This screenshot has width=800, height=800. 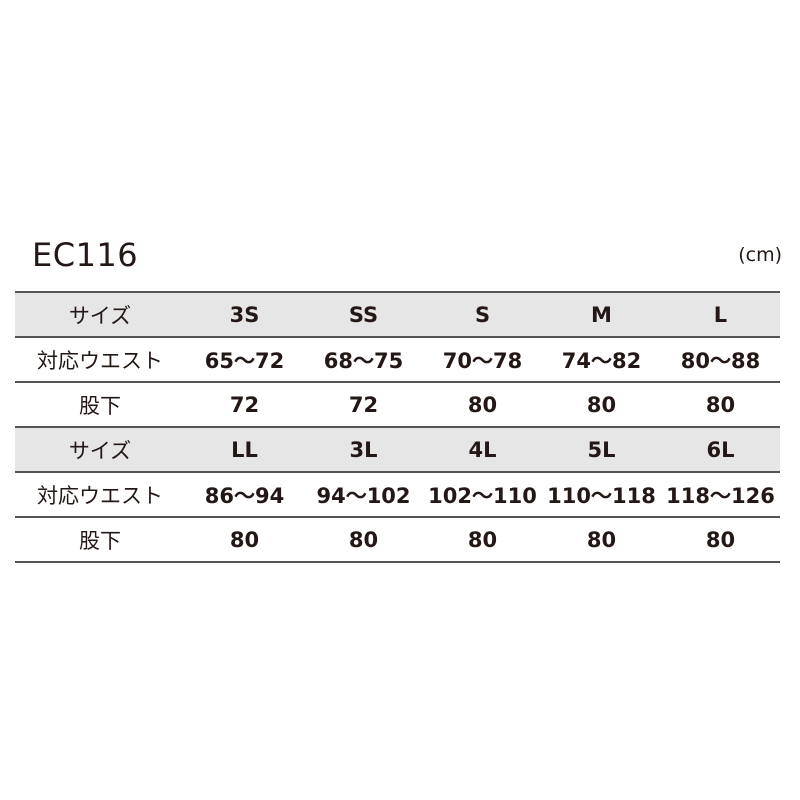 What do you see at coordinates (482, 450) in the screenshot?
I see `size-row-cell: 4L` at bounding box center [482, 450].